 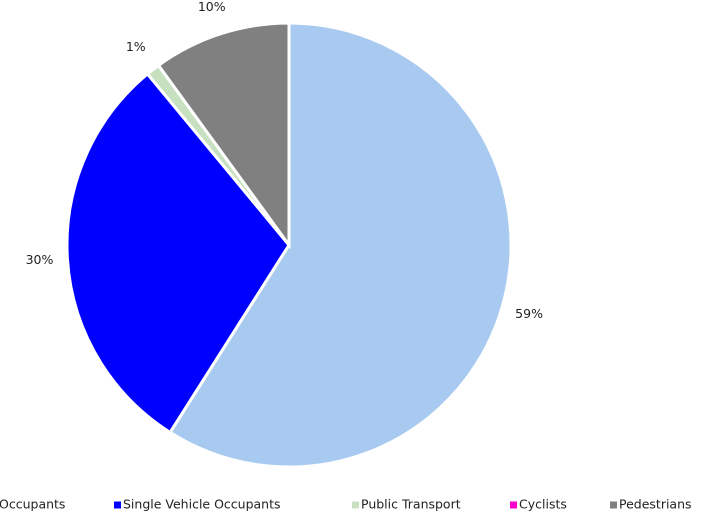 What do you see at coordinates (223, 135) in the screenshot?
I see `pie-slice` at bounding box center [223, 135].